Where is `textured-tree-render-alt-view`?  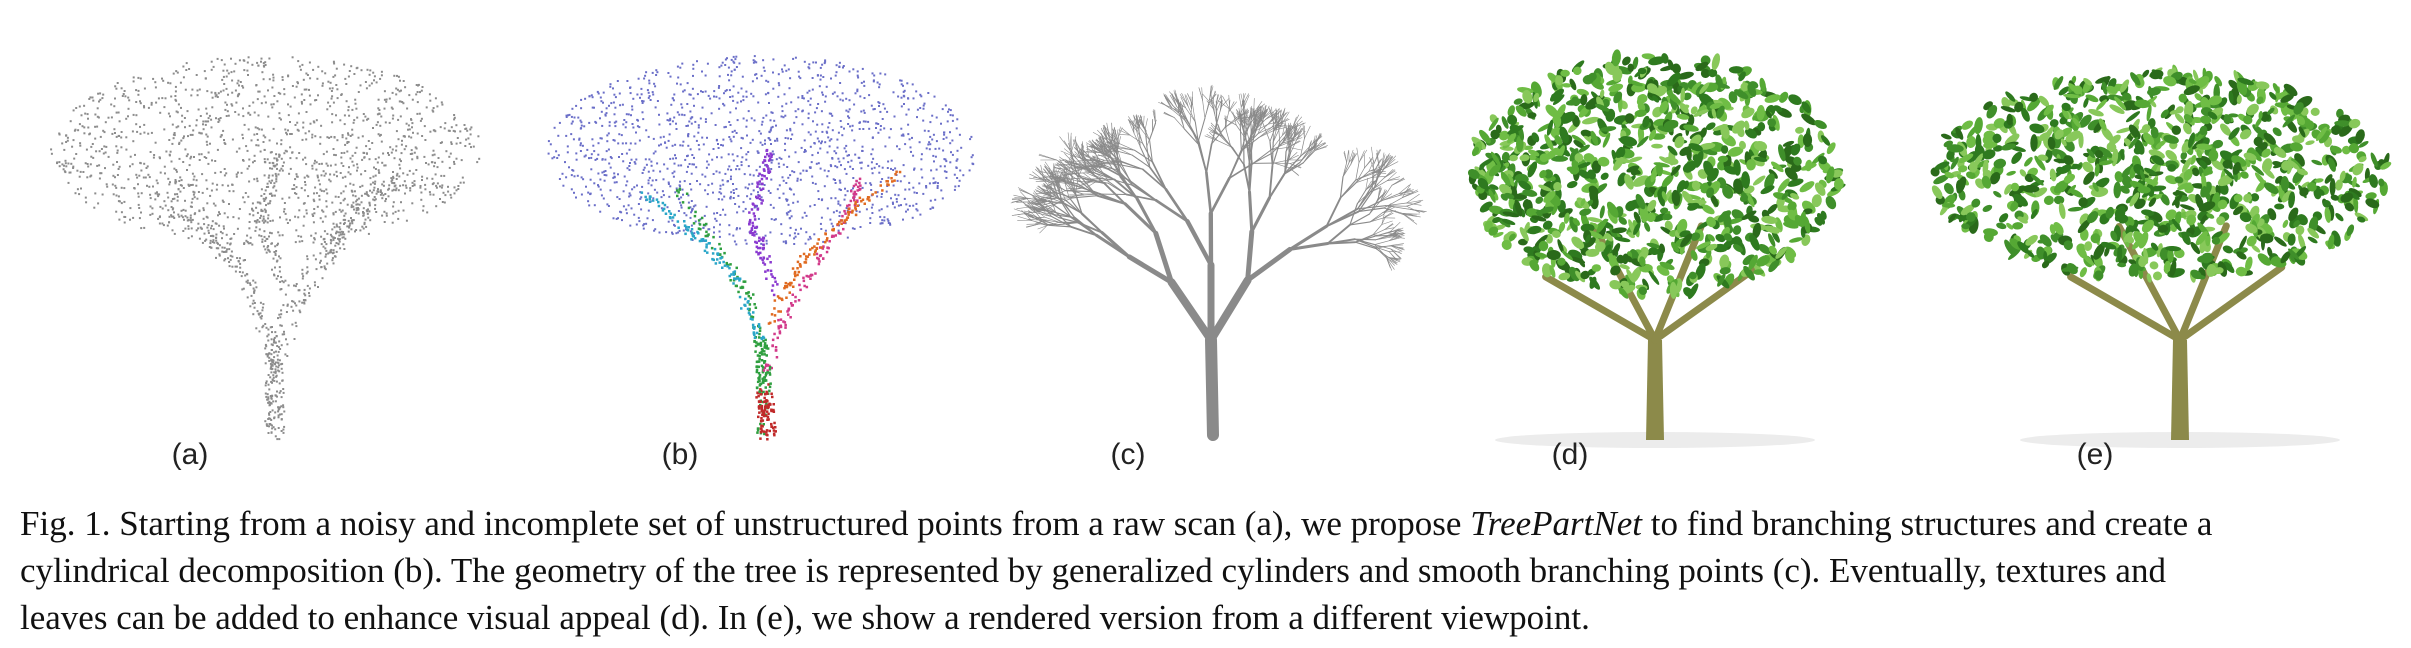
textured-tree-render-alt-view is located at coordinates (2161, 256).